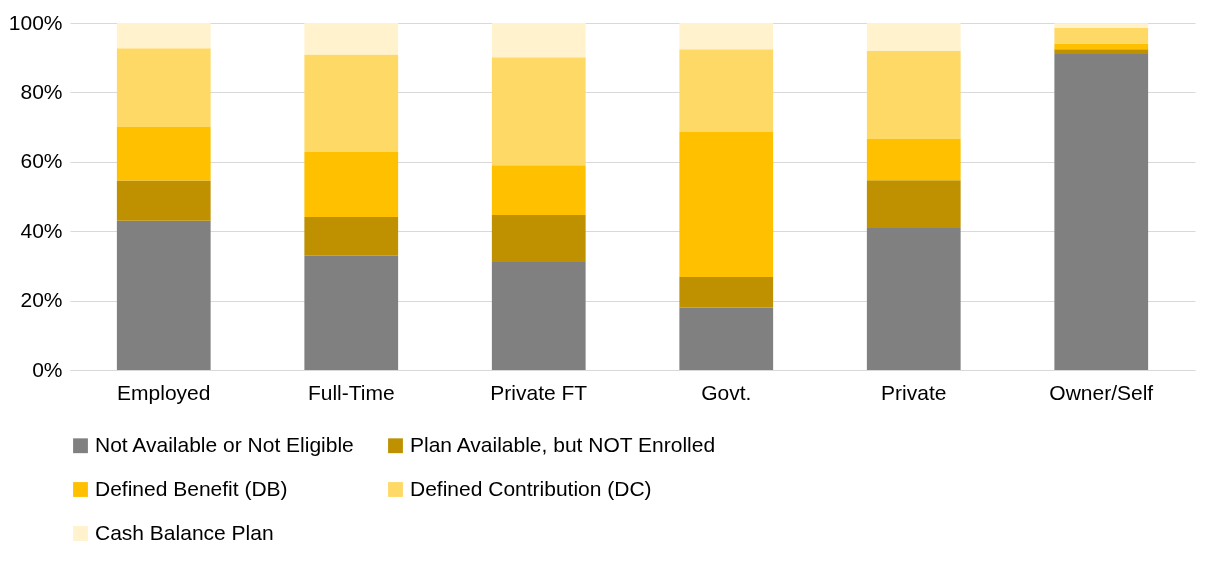 The width and height of the screenshot is (1215, 564). Describe the element at coordinates (41, 91) in the screenshot. I see `y-tick-label: 80%` at that location.